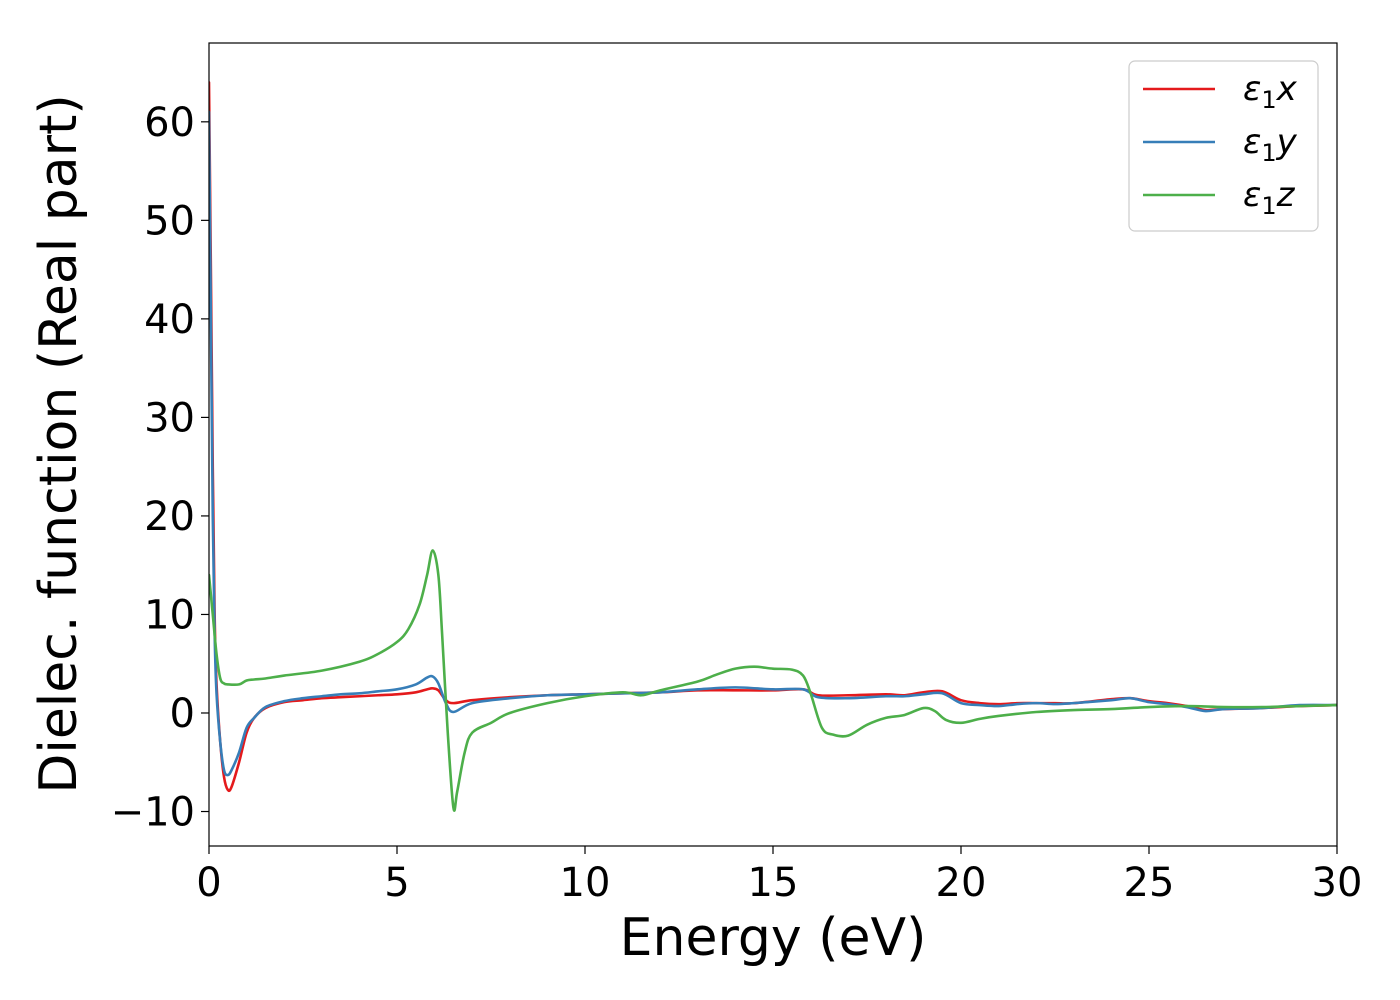 This screenshot has width=1400, height=1000. Describe the element at coordinates (169, 517) in the screenshot. I see `y-tick-label: 20` at that location.